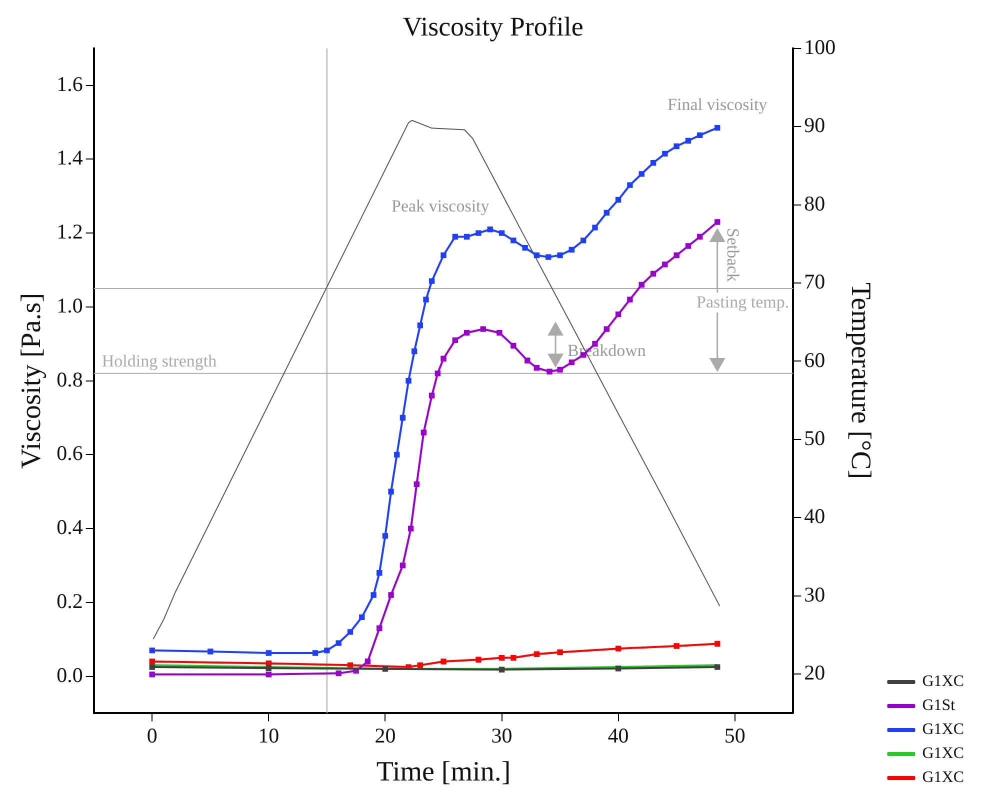 Image resolution: width=982 pixels, height=807 pixels. I want to click on x-tick-label: 10, so click(269, 735).